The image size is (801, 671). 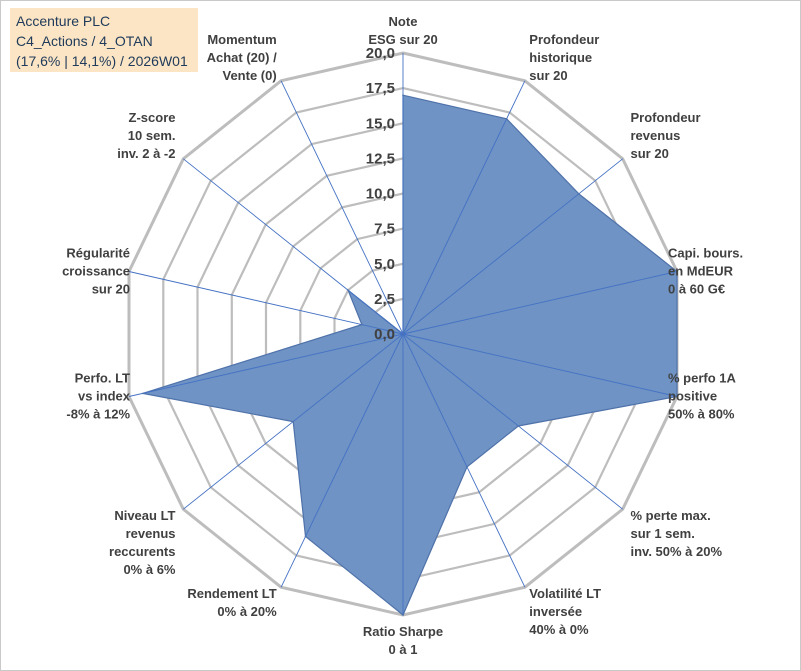 What do you see at coordinates (384, 334) in the screenshot?
I see `radial-tick-label: 0,0` at bounding box center [384, 334].